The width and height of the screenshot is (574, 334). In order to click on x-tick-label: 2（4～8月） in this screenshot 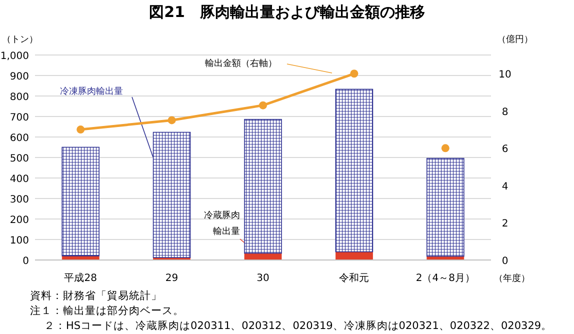, I will do `click(445, 278)`.